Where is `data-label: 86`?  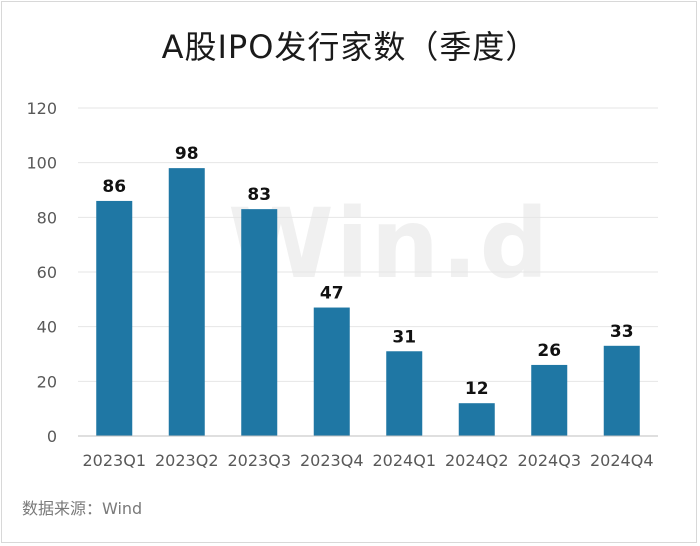 data-label: 86 is located at coordinates (114, 187).